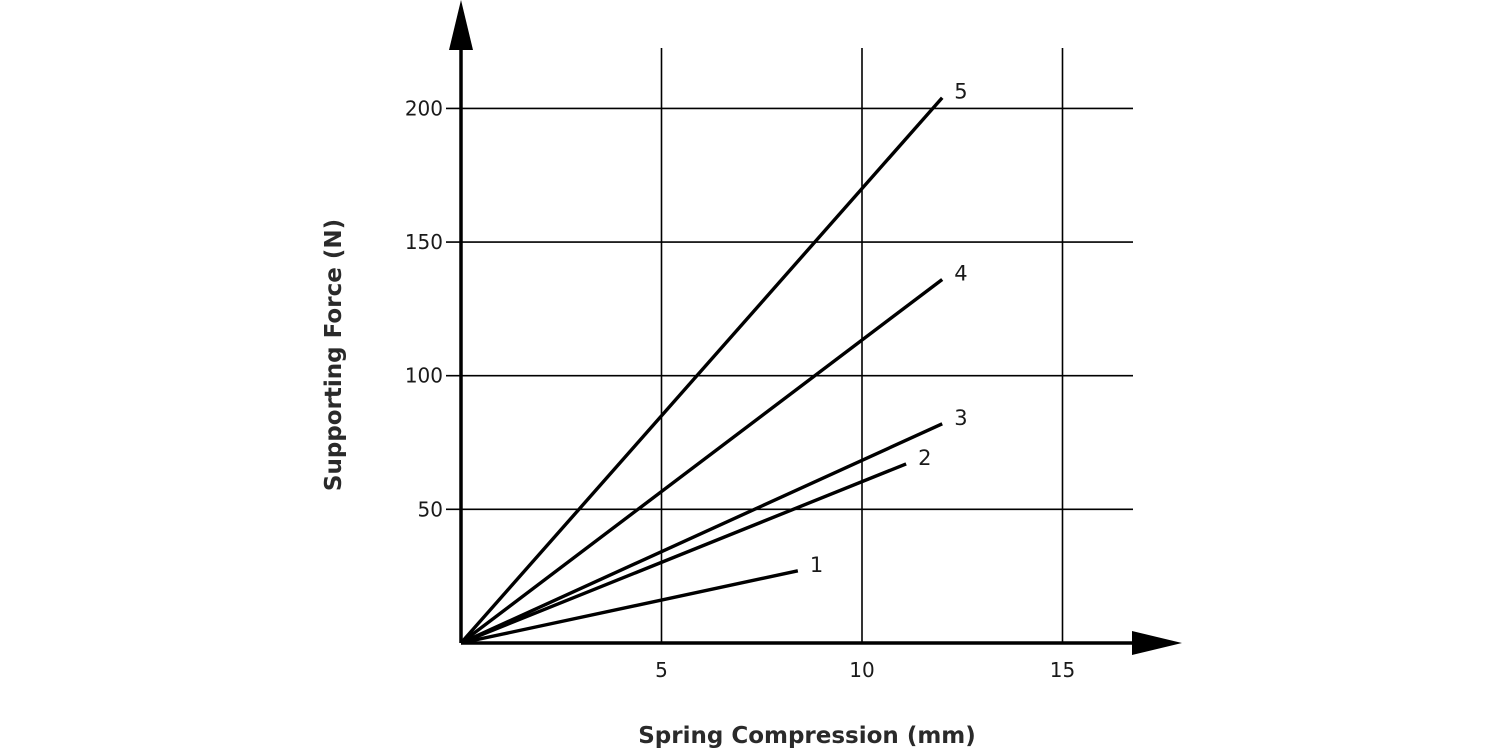 The width and height of the screenshot is (1500, 750). I want to click on y-tick-label: 50, so click(430, 509).